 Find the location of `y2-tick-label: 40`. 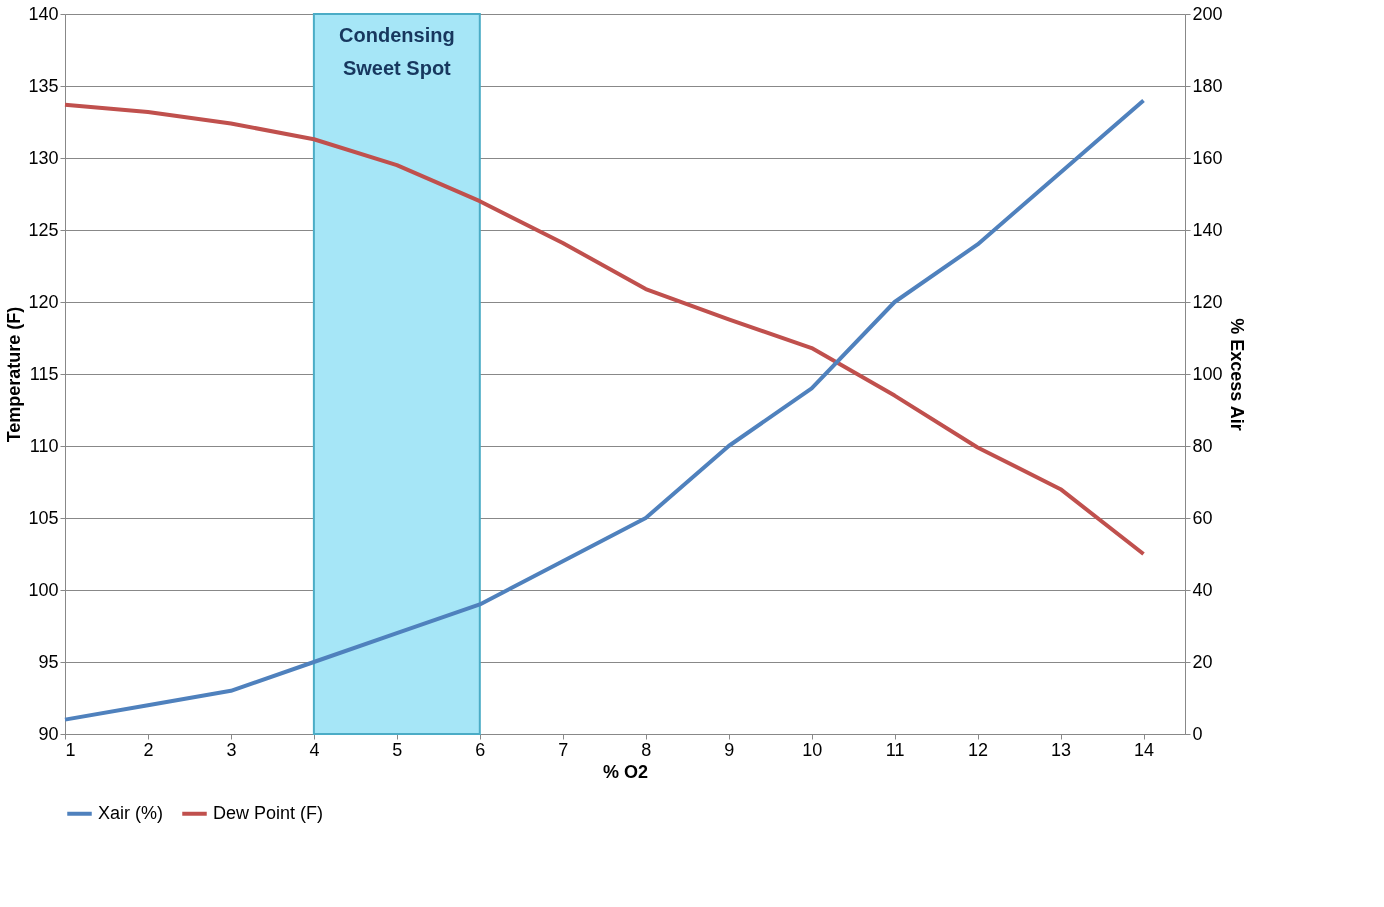

y2-tick-label: 40 is located at coordinates (1202, 589).